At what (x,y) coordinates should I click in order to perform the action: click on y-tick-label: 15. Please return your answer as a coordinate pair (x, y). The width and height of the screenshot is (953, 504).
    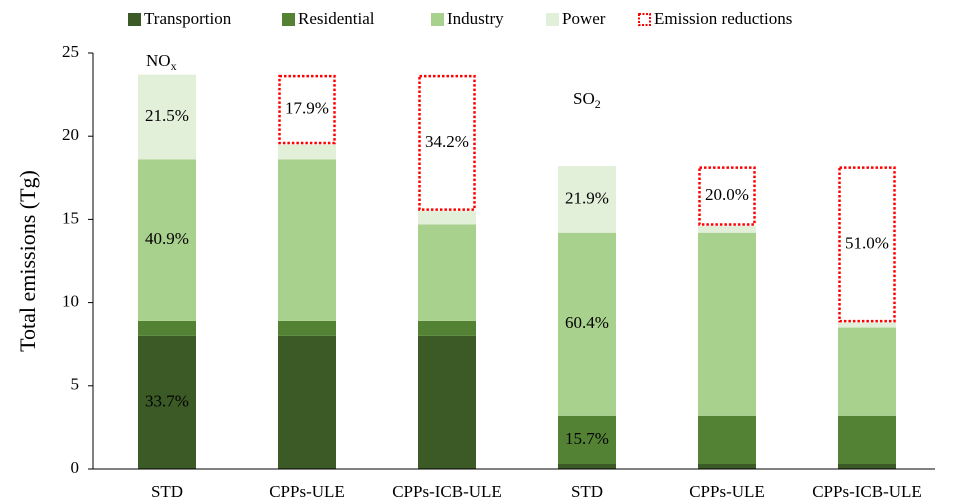
    Looking at the image, I should click on (70, 217).